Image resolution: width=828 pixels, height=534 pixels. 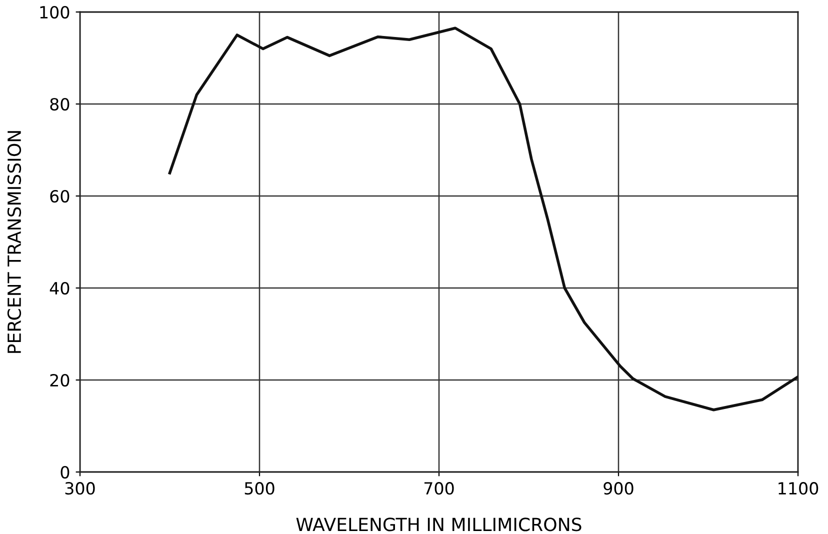 What do you see at coordinates (60, 104) in the screenshot?
I see `y-tick-label: 80` at bounding box center [60, 104].